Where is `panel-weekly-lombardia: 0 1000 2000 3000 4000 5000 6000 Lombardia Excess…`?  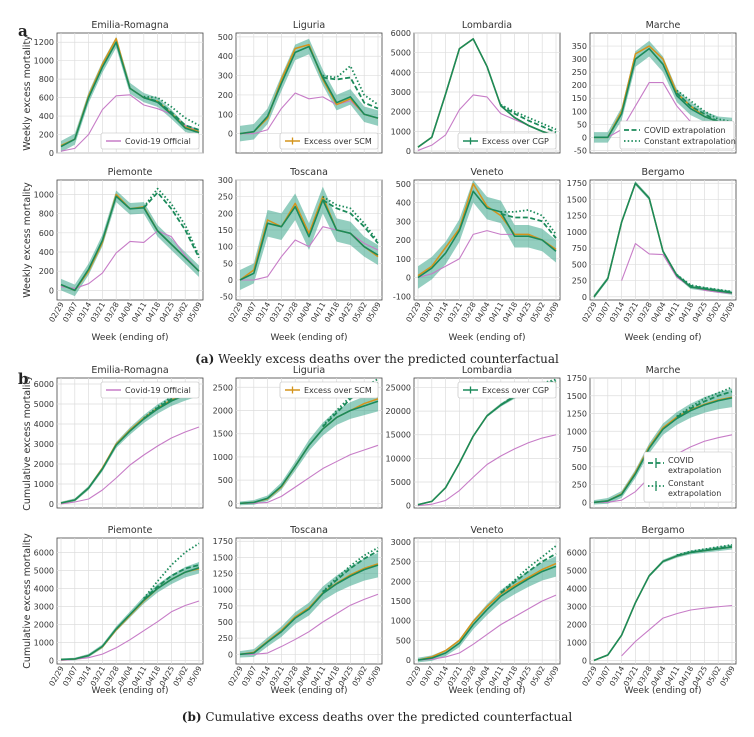 panel-weekly-lombardia: 0 1000 2000 3000 4000 5000 6000 Lombardia Excess… is located at coordinates (476, 88).